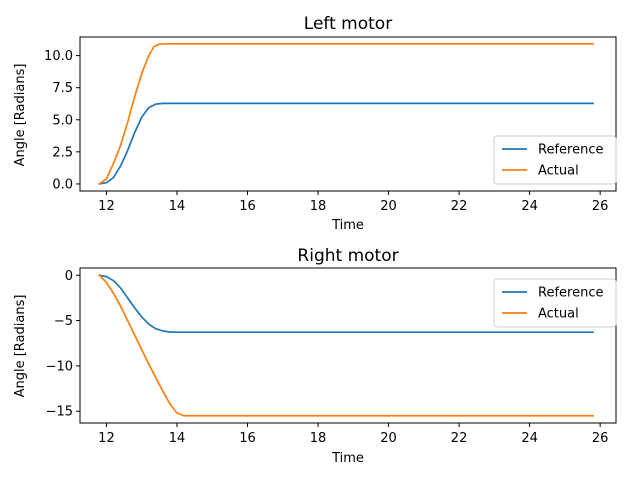  What do you see at coordinates (459, 438) in the screenshot?
I see `right-motor-xtick-label: 22` at bounding box center [459, 438].